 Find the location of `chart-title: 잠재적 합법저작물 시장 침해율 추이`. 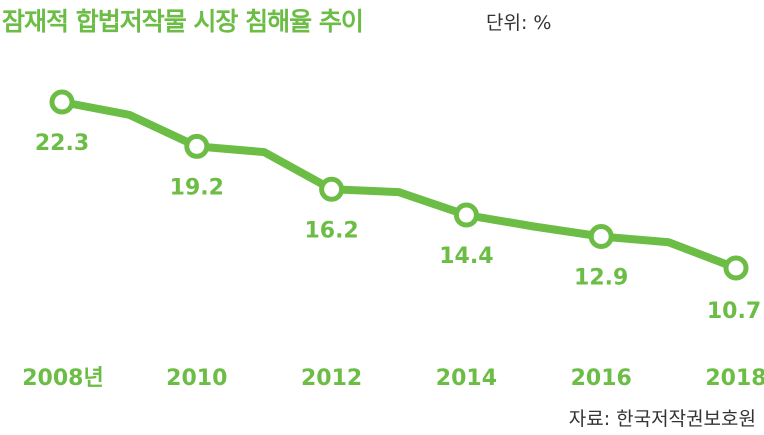

chart-title: 잠재적 합법저작물 시장 침해율 추이 is located at coordinates (183, 21).